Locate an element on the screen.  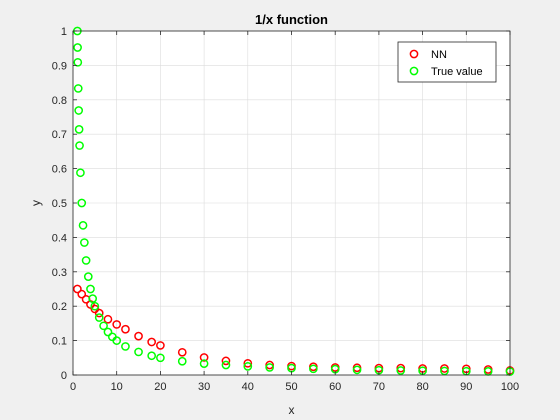
legend: NN True value is located at coordinates (447, 62).